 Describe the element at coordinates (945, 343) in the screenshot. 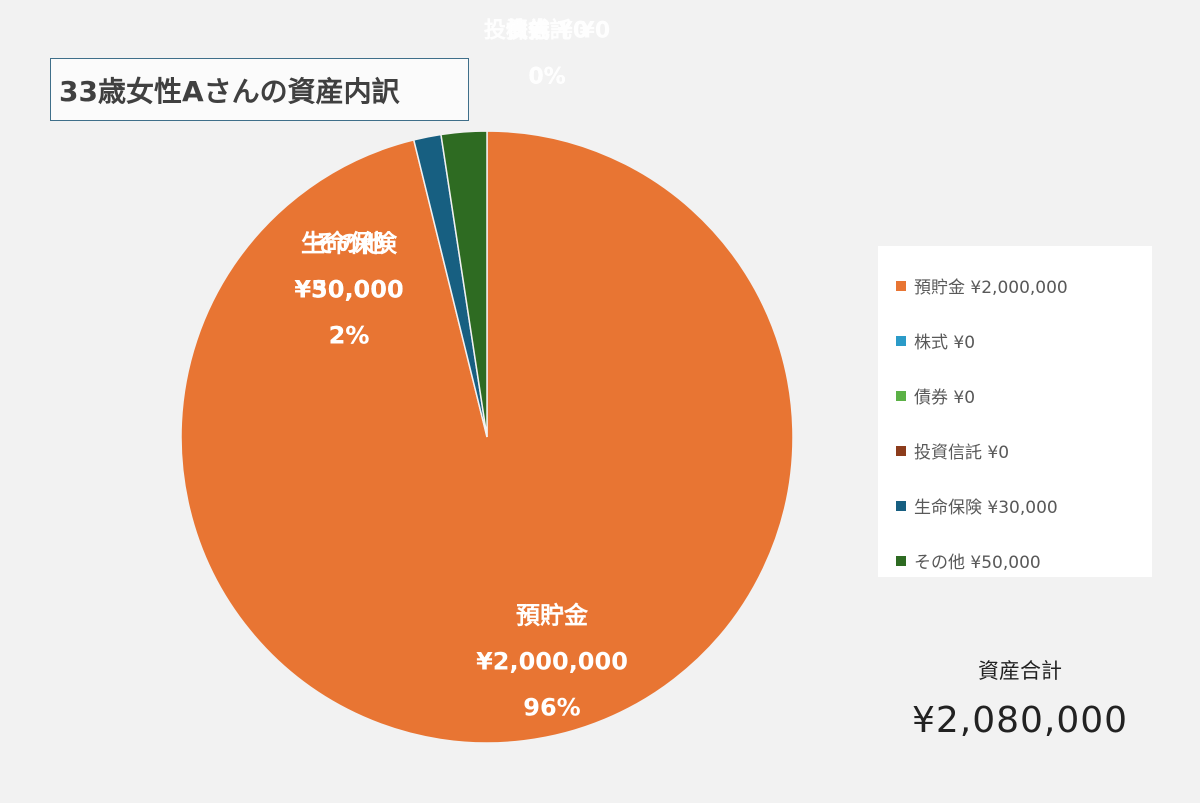

I see `legend-label-stocks: 株式 ¥0` at that location.